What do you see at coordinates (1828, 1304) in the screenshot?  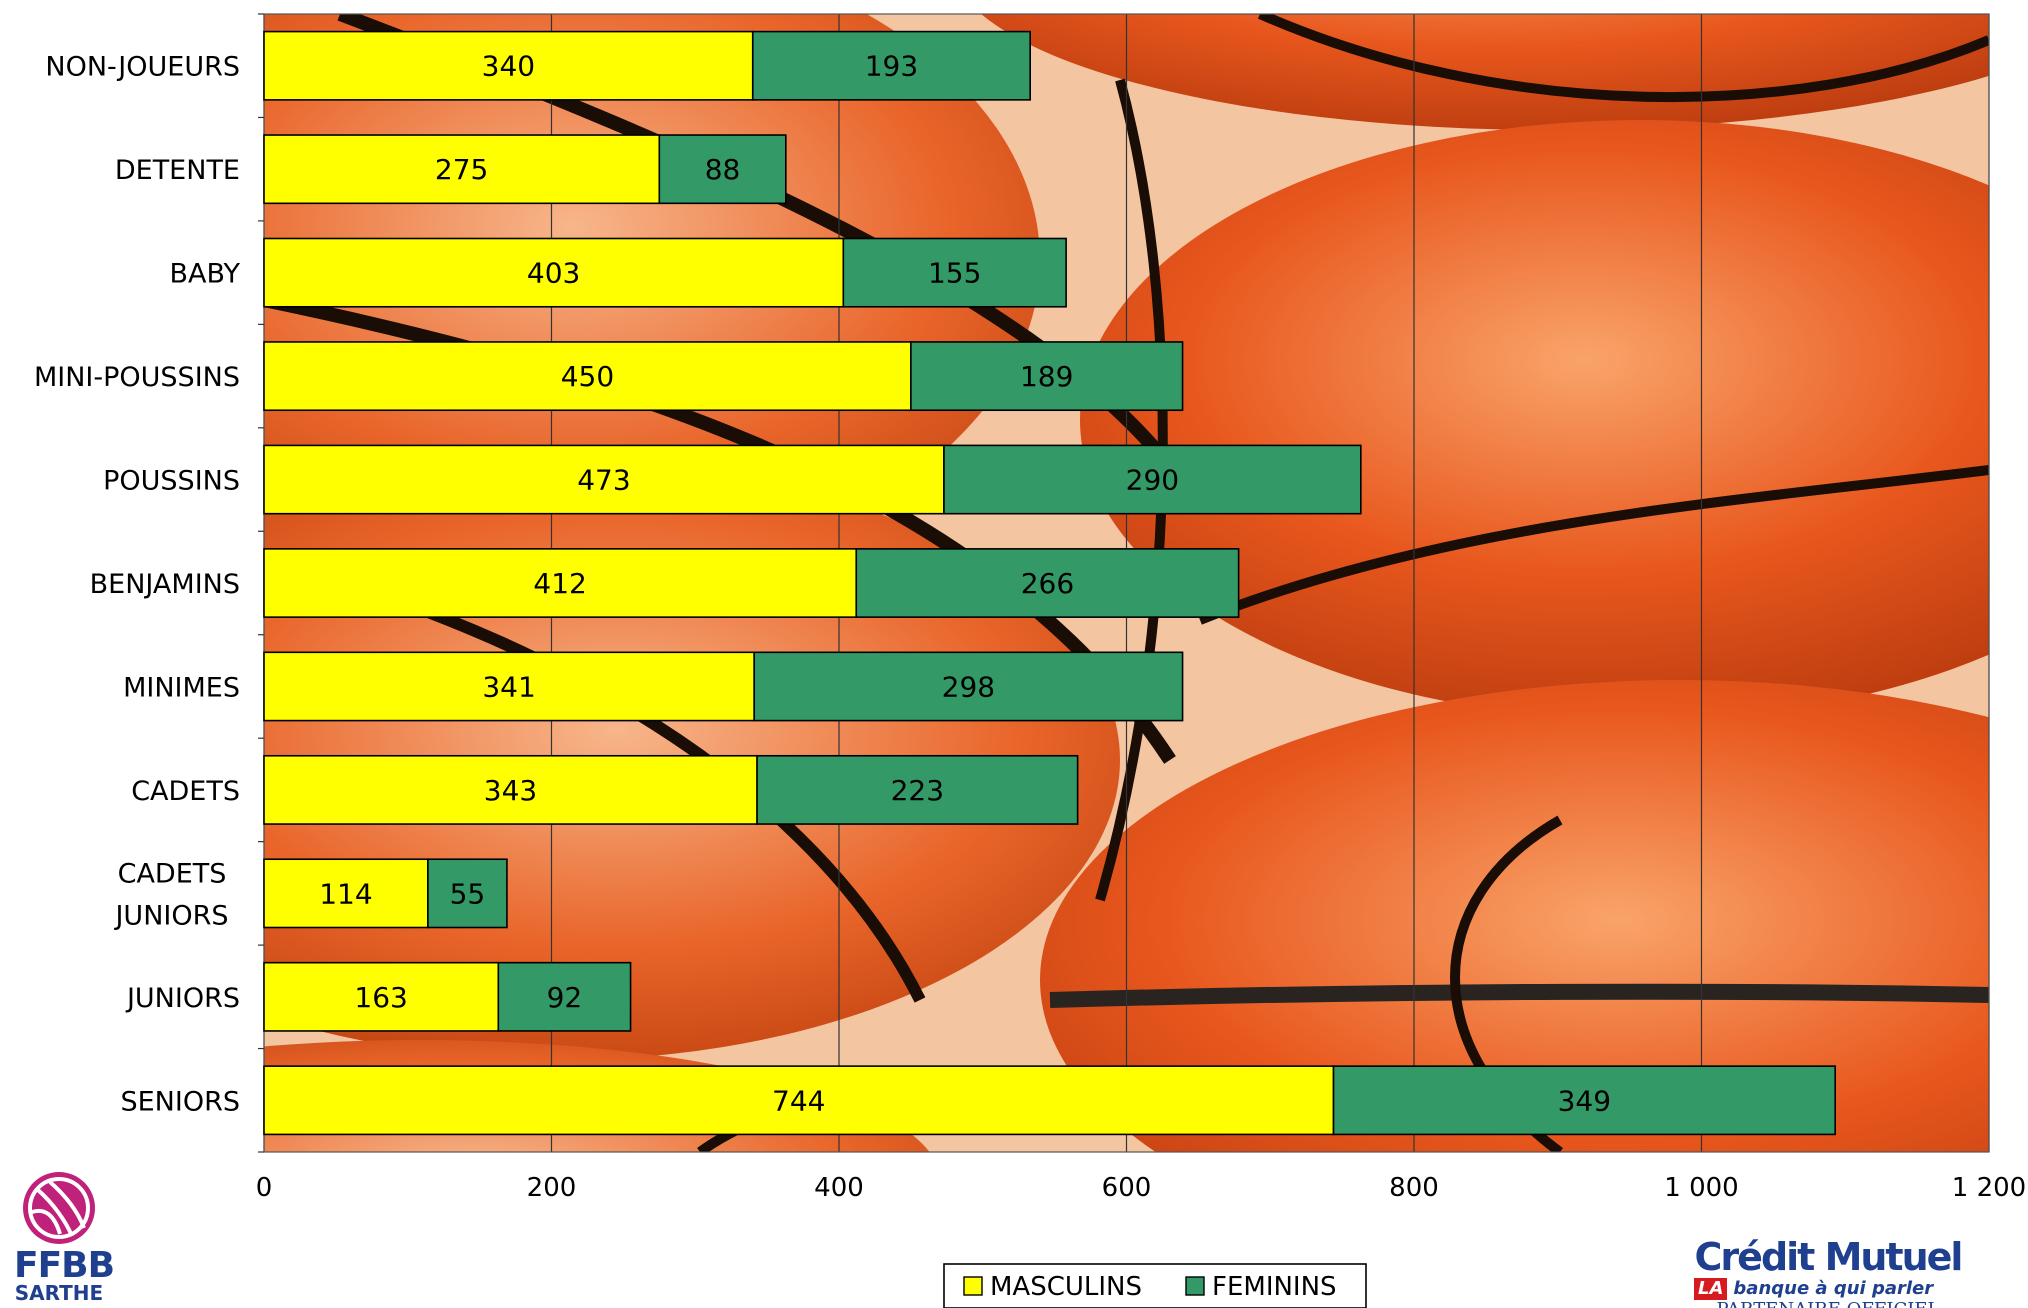 I see `credit-mutuel-partner: PARTENAIRE OFFICIEL` at bounding box center [1828, 1304].